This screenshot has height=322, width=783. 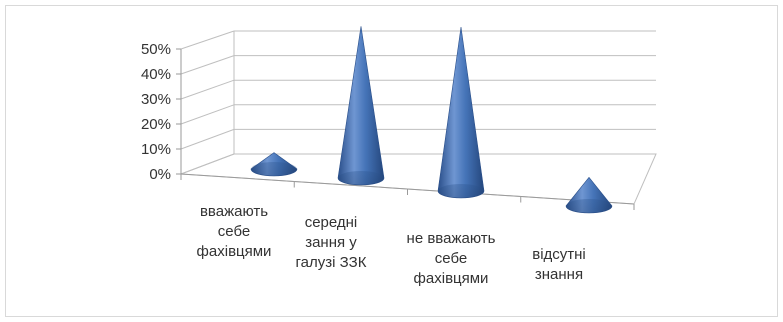 I want to click on category-label-line: відсутні, so click(x=559, y=254).